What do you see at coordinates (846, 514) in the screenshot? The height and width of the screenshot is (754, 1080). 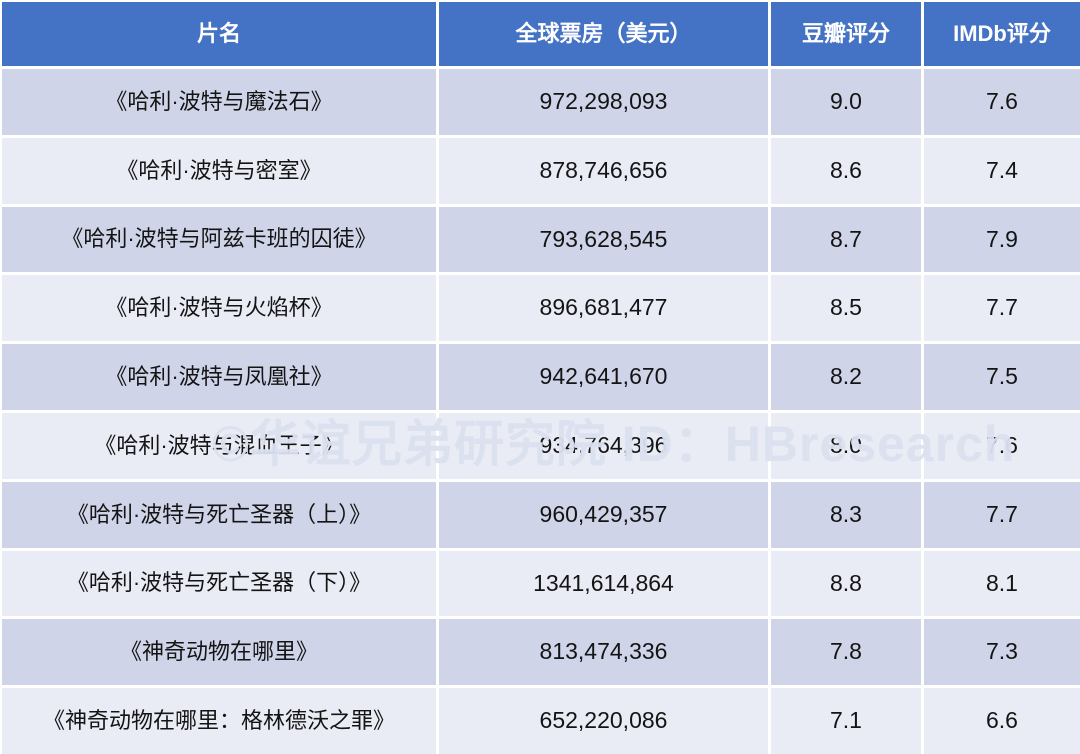 I see `douban-rating-cell: 8.3` at bounding box center [846, 514].